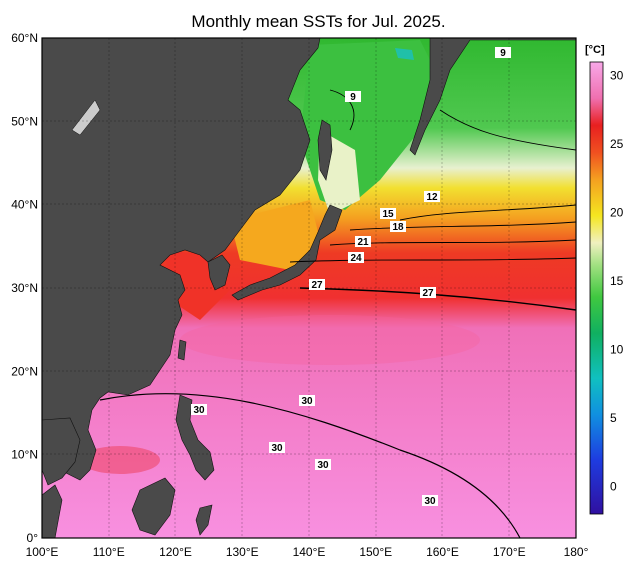  What do you see at coordinates (613, 418) in the screenshot?
I see `colorbar-tick-label: 5` at bounding box center [613, 418].